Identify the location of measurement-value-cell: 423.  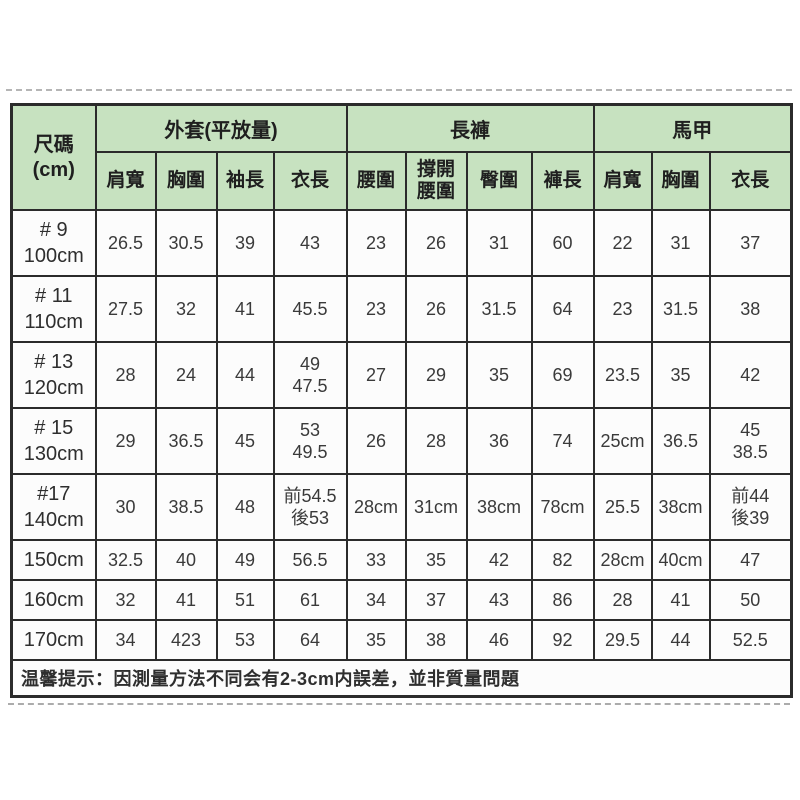
(186, 640).